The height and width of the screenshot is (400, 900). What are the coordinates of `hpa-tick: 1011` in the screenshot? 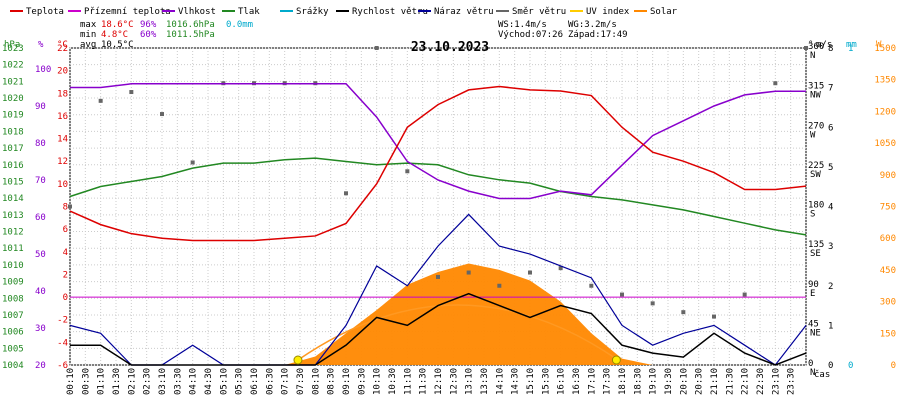 It's located at (13, 249).